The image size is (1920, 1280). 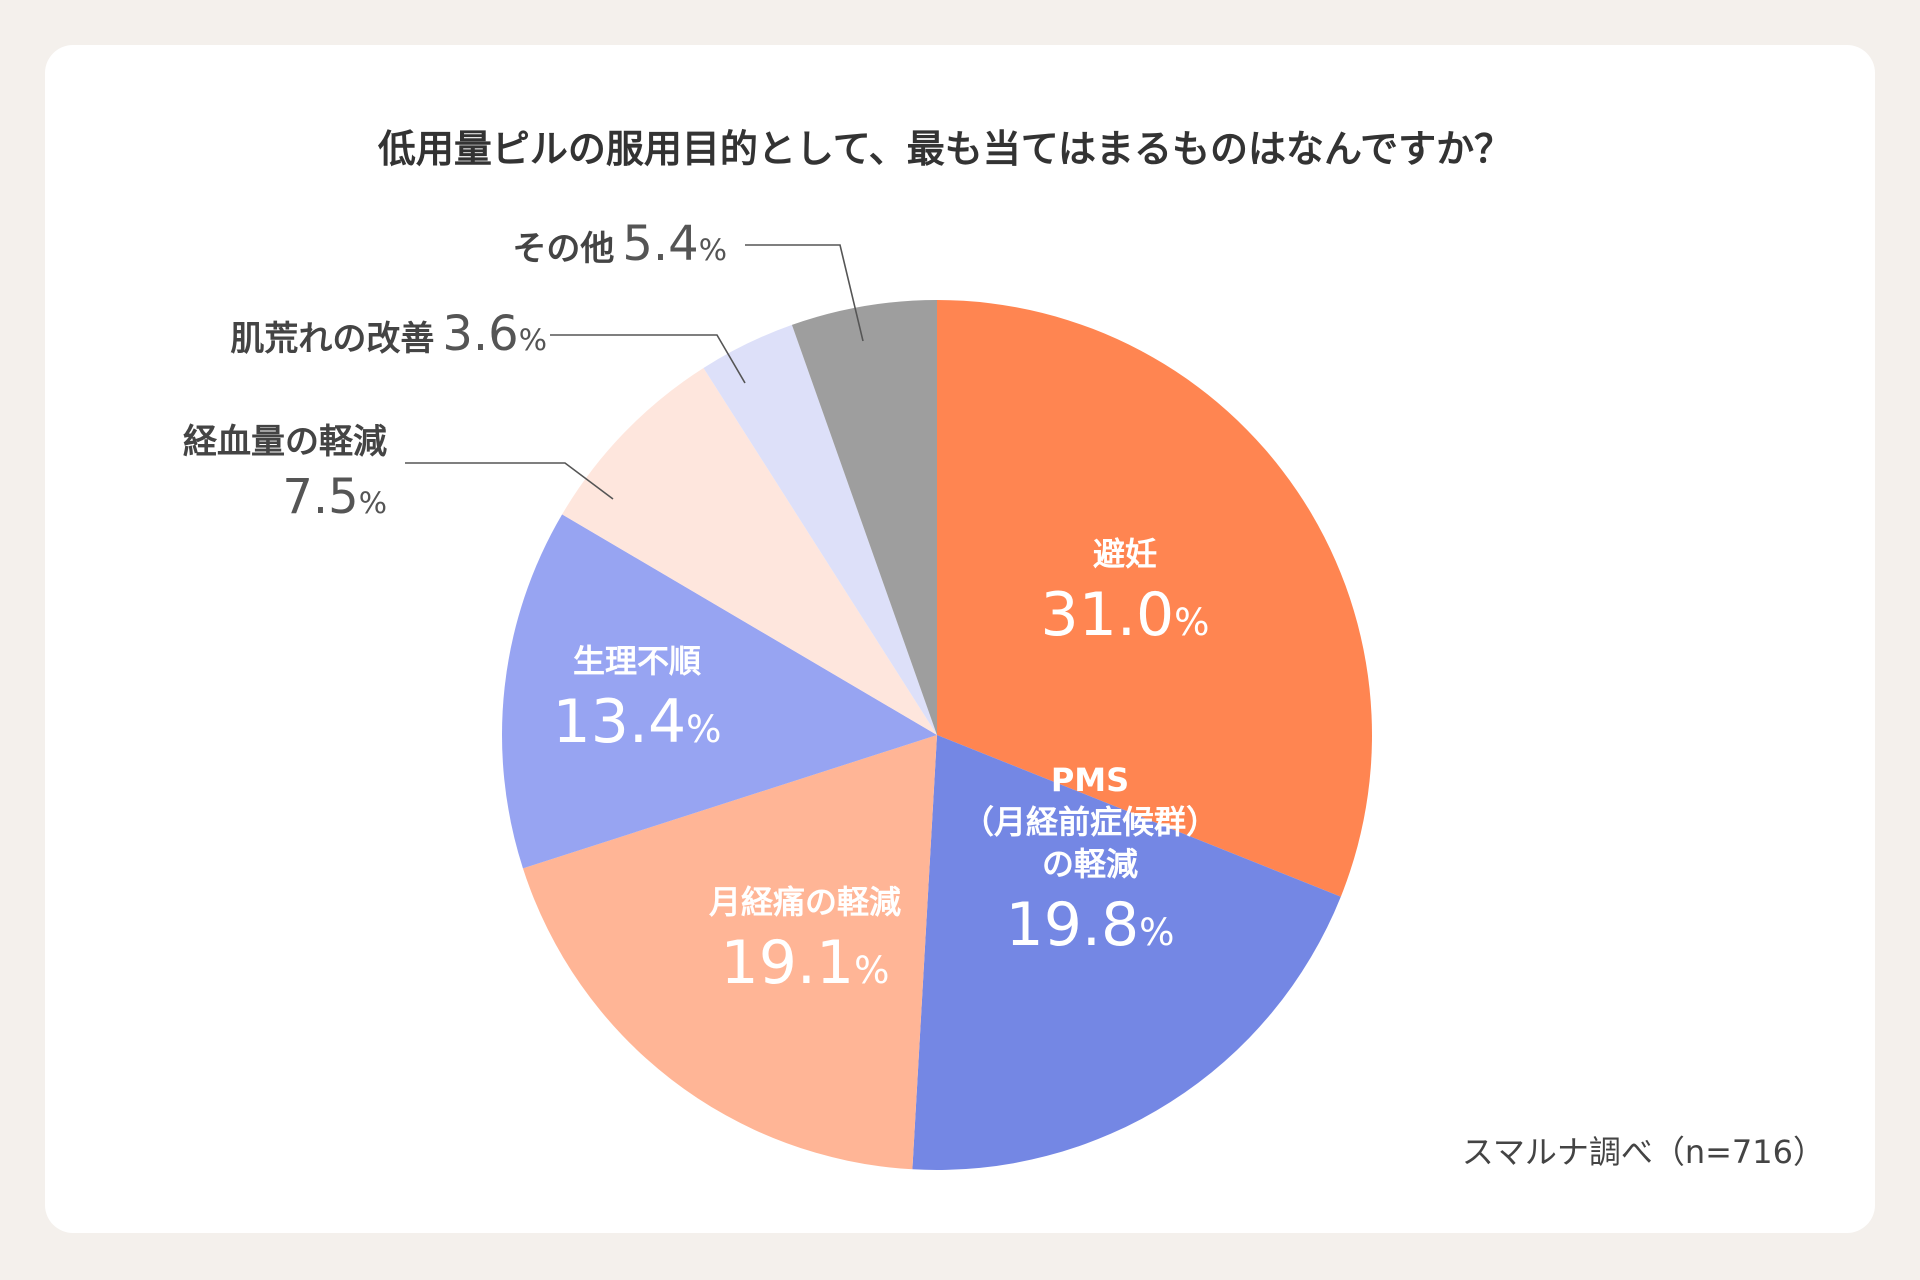 I want to click on slice-name: 月経痛の軽減, so click(x=805, y=902).